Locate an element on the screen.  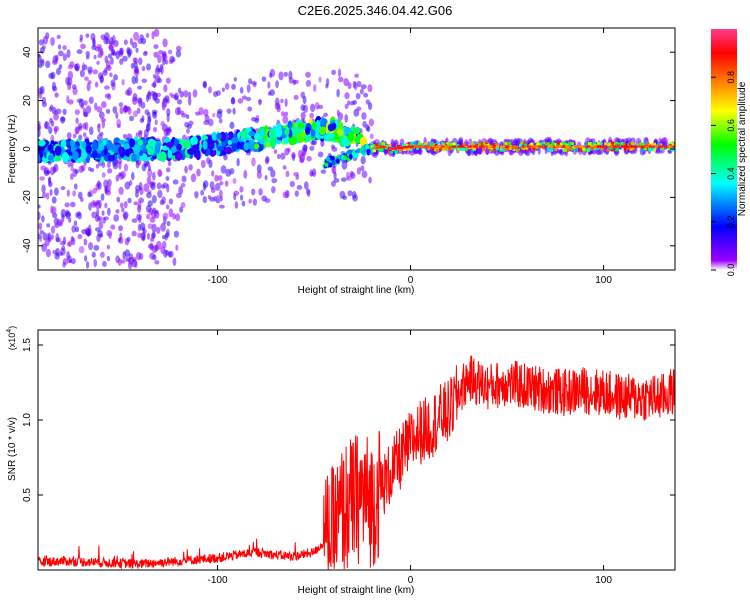
colorbar-tick-label: 0.8 is located at coordinates (731, 77).